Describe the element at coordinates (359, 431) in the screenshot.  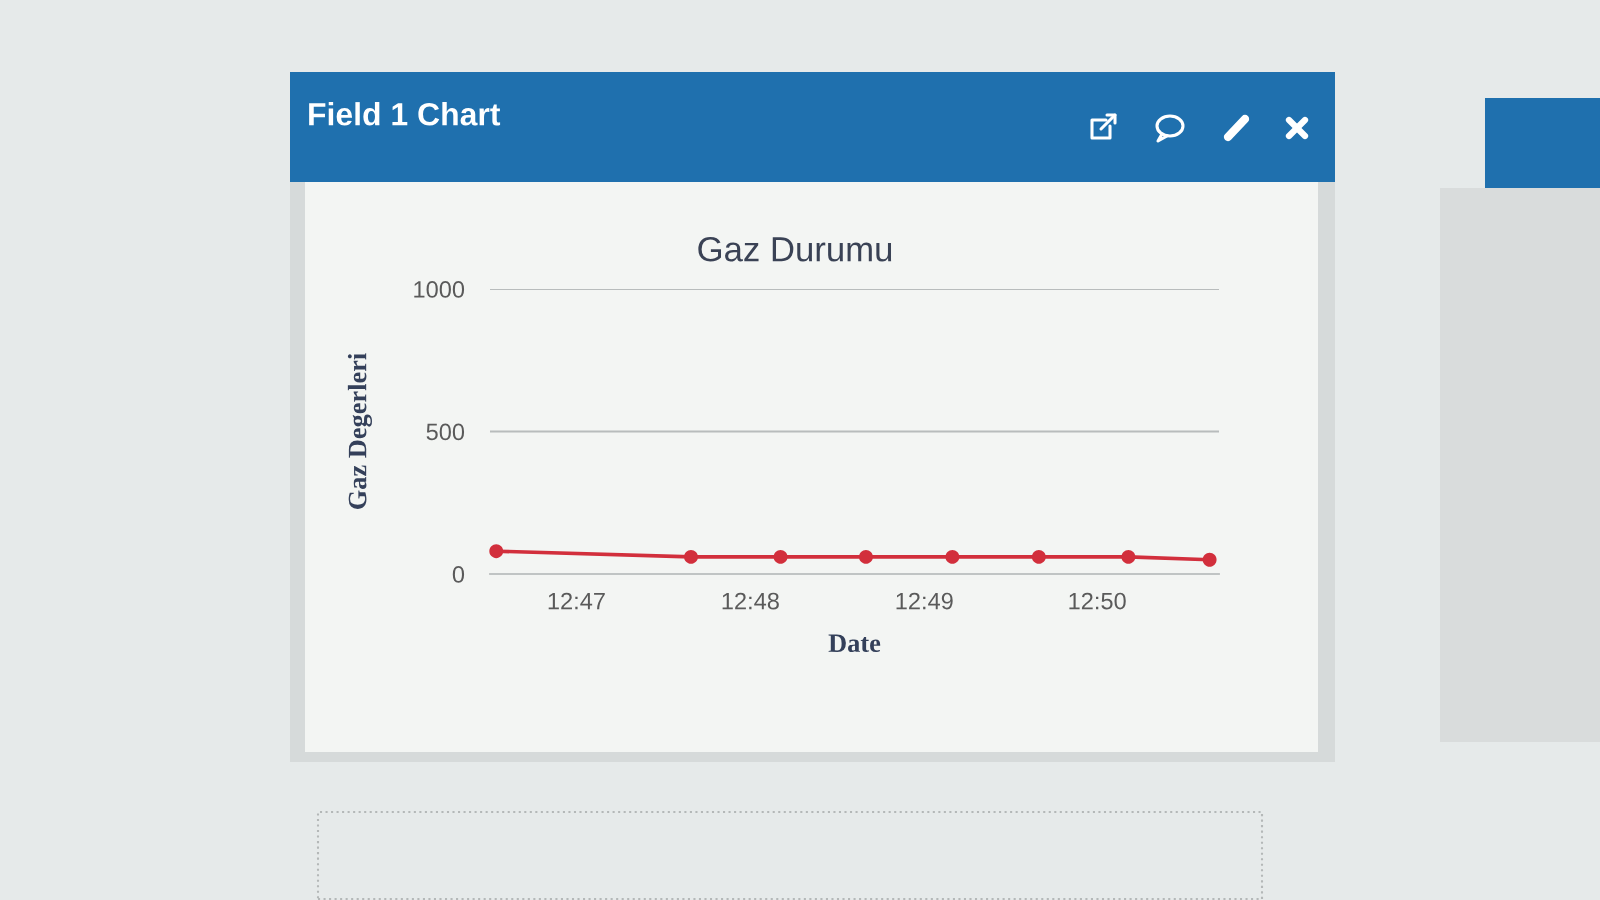
I see `y-axis-title: Gaz Degerleri` at that location.